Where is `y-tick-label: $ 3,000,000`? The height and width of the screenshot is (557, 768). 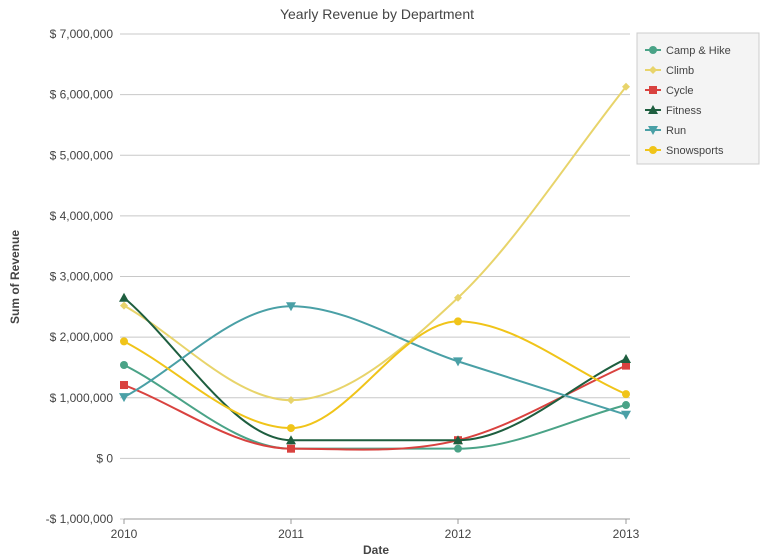 y-tick-label: $ 3,000,000 is located at coordinates (82, 277).